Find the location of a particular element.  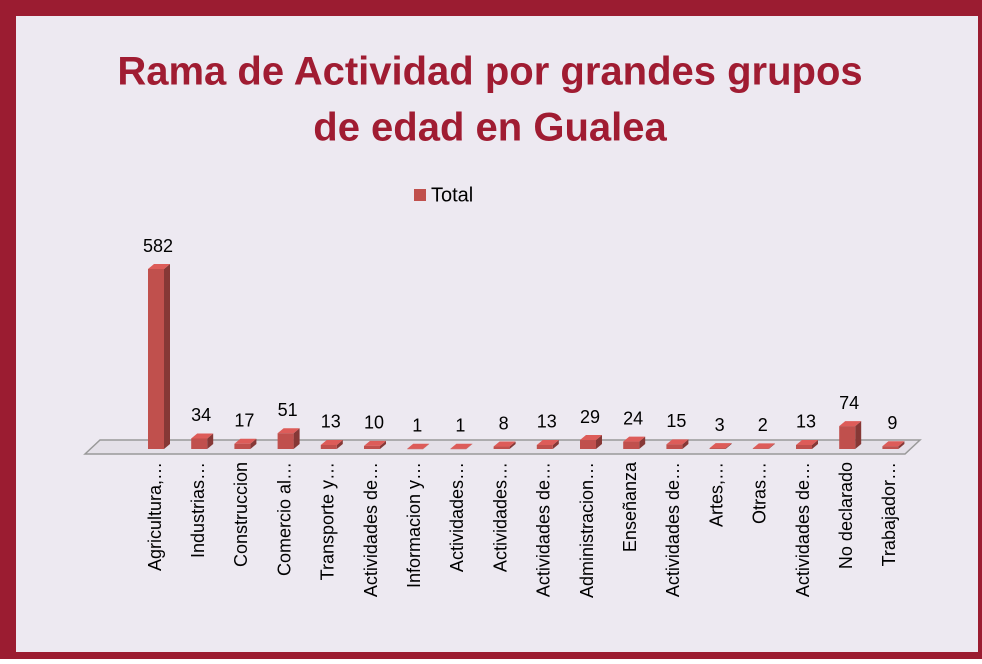

data-label: 17 is located at coordinates (244, 420).